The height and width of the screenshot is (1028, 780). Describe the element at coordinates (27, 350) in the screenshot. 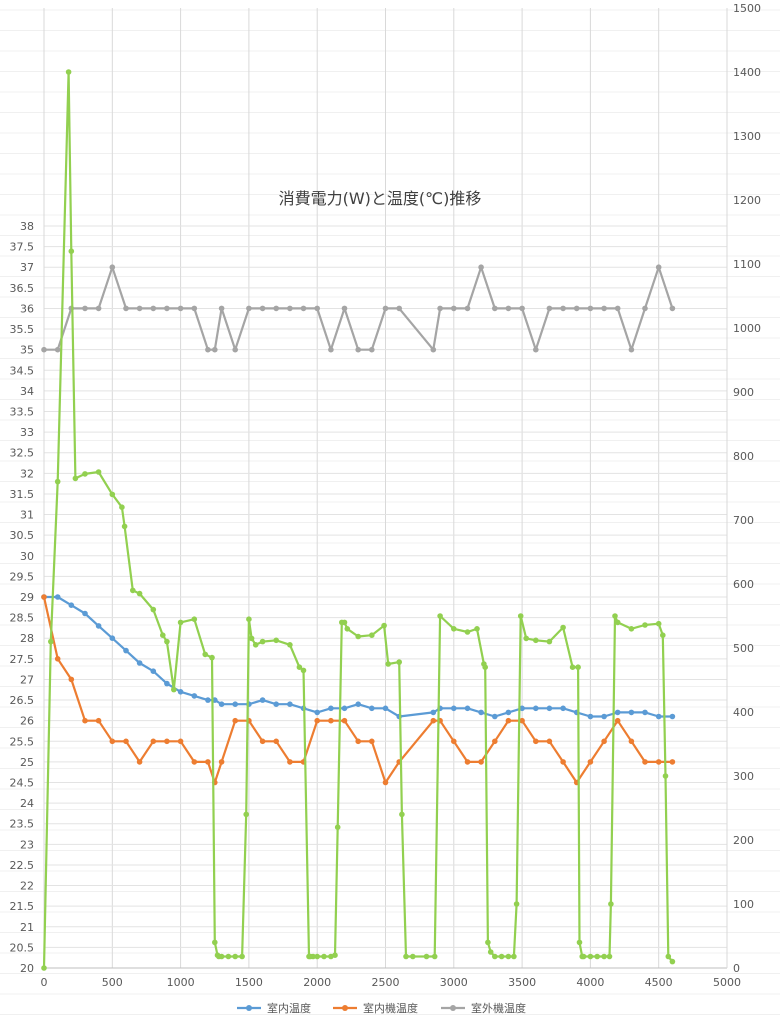

I see `y-left-tick-label: 35` at that location.